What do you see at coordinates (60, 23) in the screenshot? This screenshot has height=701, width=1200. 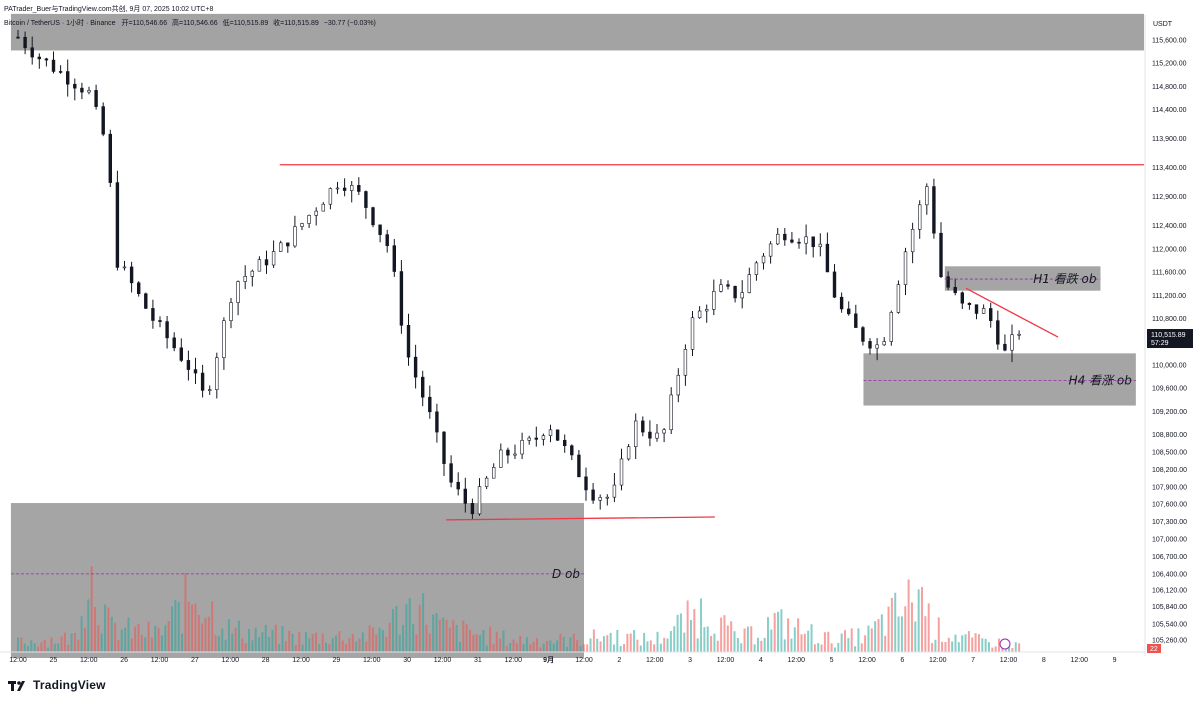 I see `symbol-label: Bitcoin / TetherUS · 1小时 · Binance` at bounding box center [60, 23].